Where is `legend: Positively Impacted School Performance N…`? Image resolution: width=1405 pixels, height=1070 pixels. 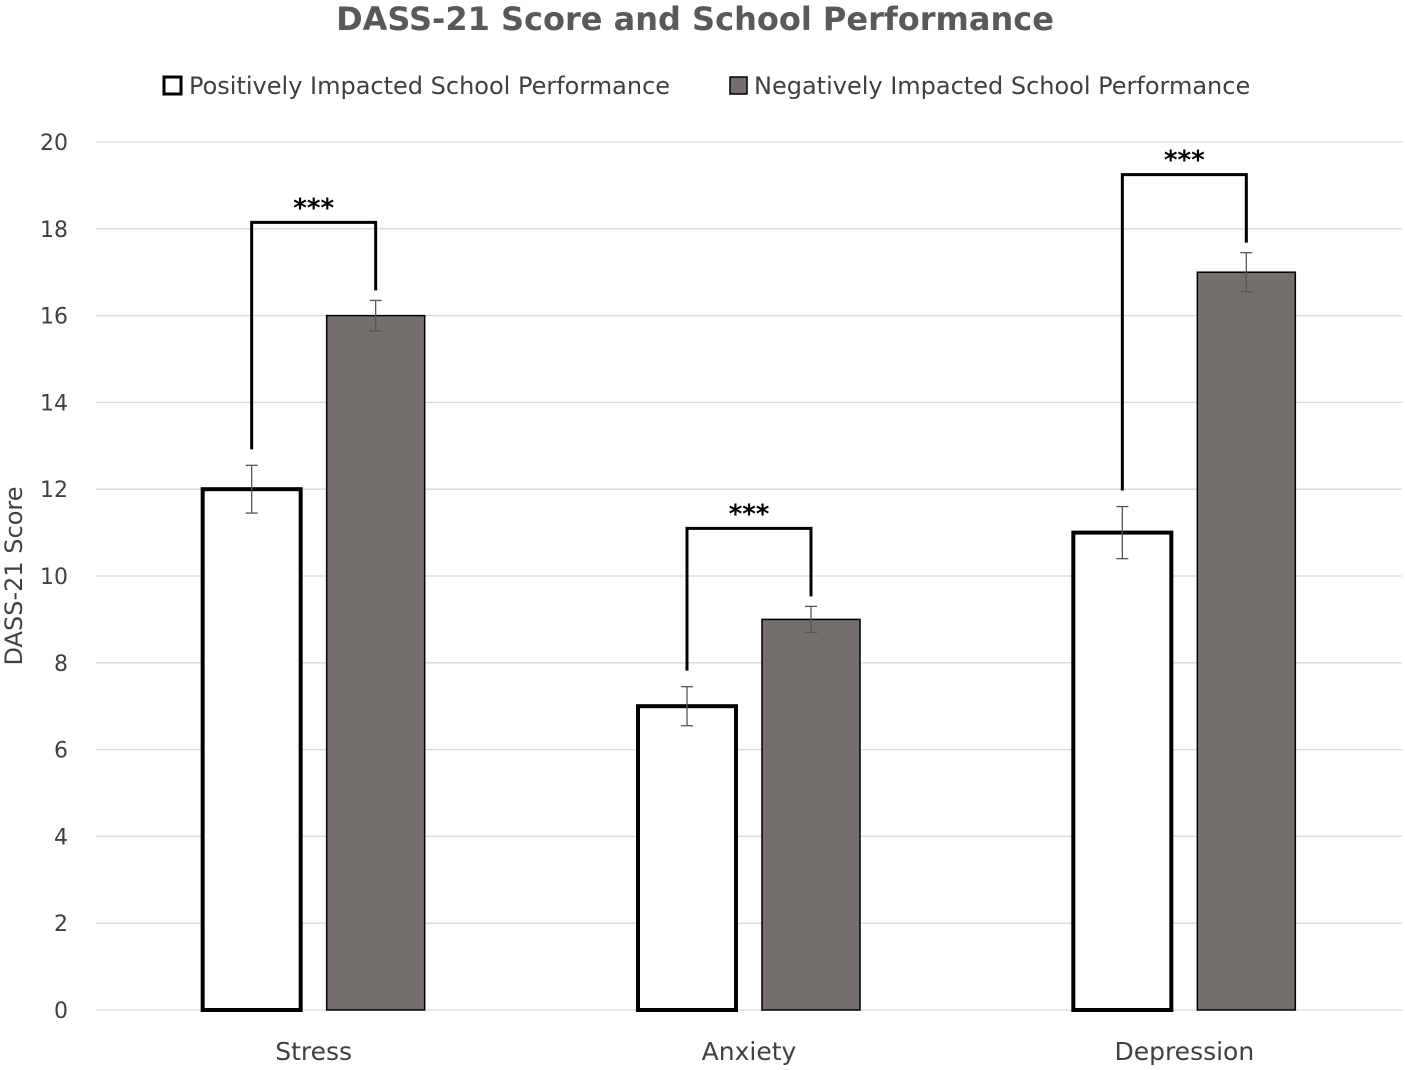
legend: Positively Impacted School Performance N… is located at coordinates (706, 86).